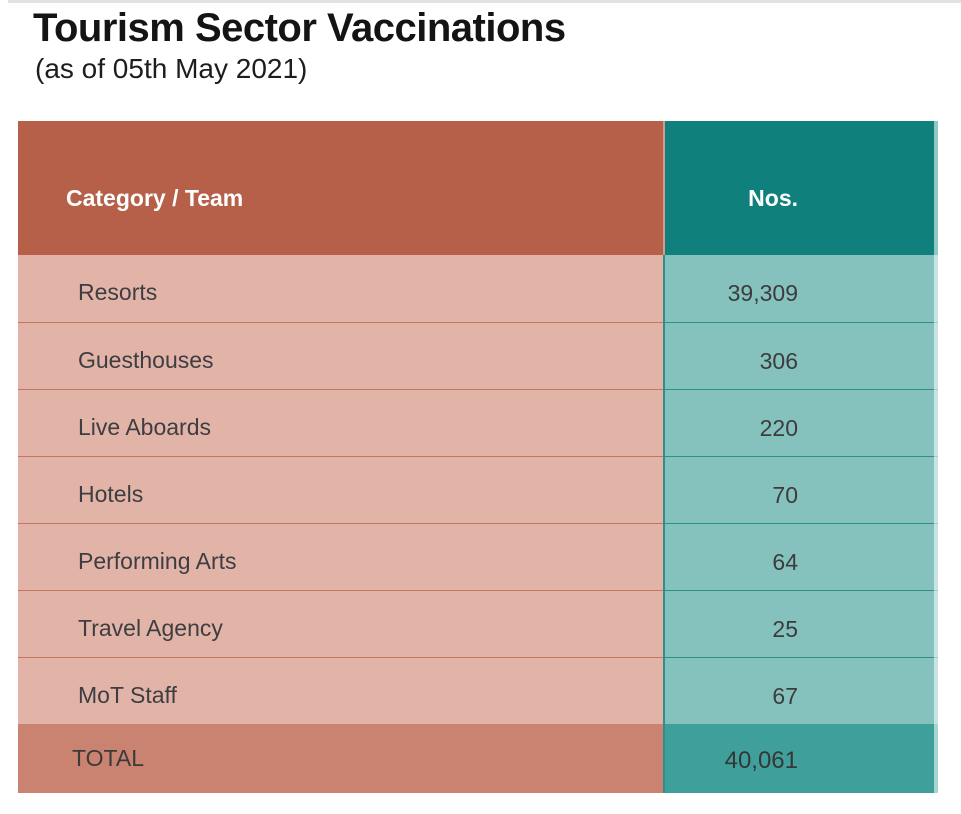 Image resolution: width=961 pixels, height=814 pixels. I want to click on page-subtitle: (as of 05th May 2021), so click(171, 68).